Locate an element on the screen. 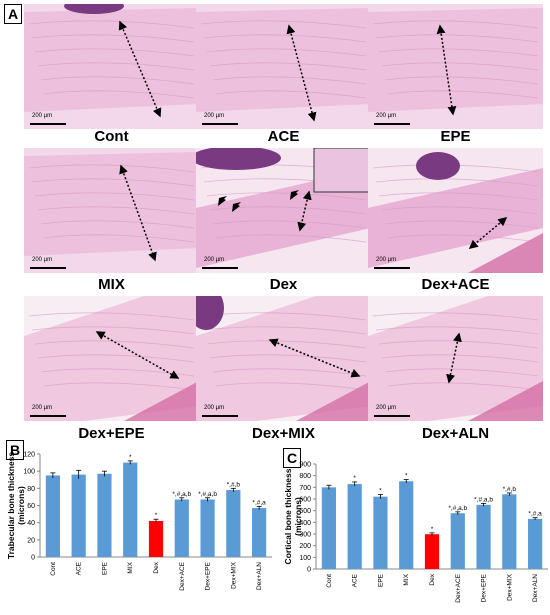  y-tick-label: 120 is located at coordinates (29, 455).